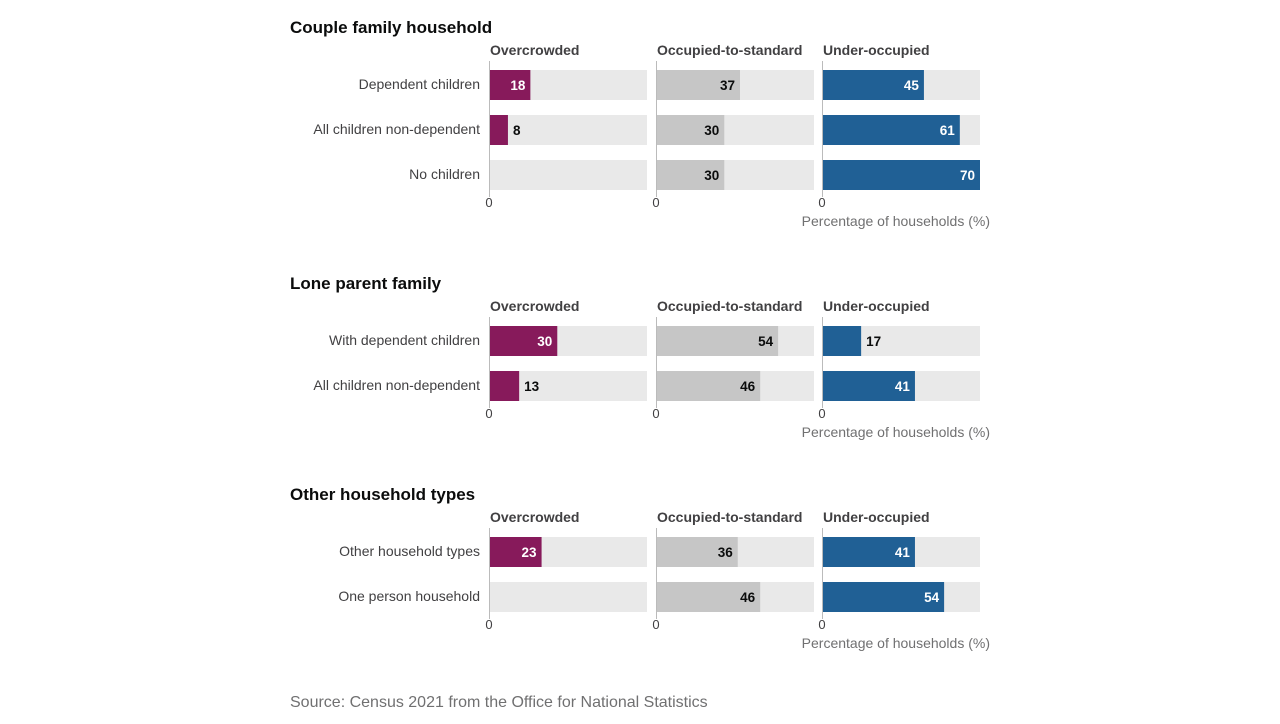  I want to click on data-label: 61, so click(948, 130).